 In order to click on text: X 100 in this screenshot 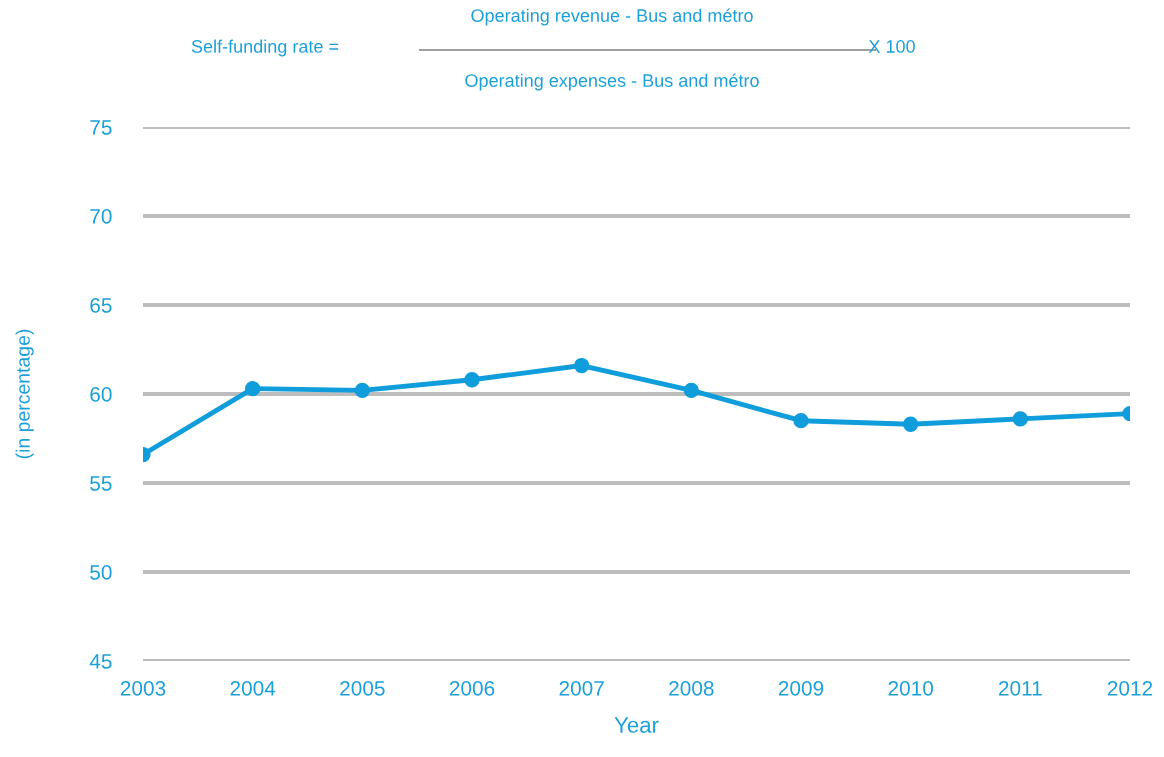, I will do `click(891, 46)`.